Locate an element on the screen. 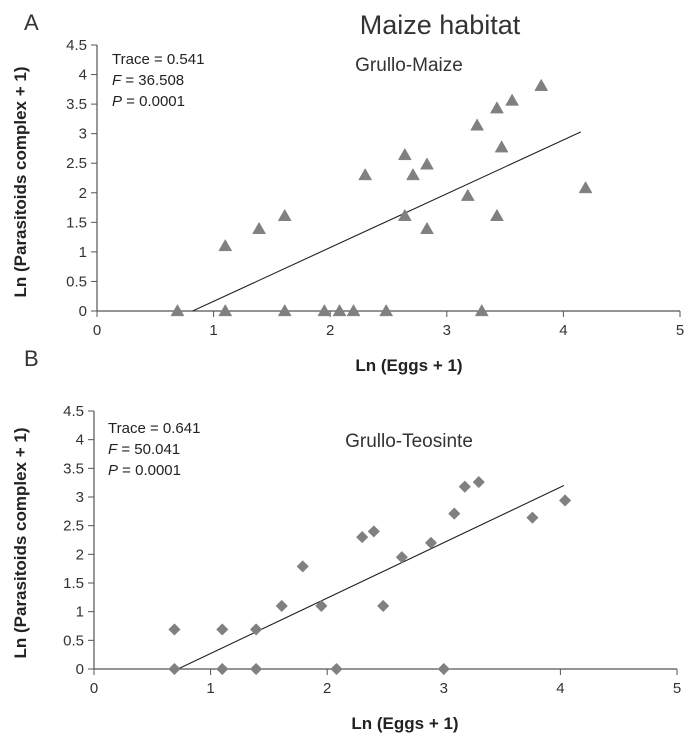 This screenshot has width=684, height=735. panel-b-trace: Trace = 0.641 is located at coordinates (154, 428).